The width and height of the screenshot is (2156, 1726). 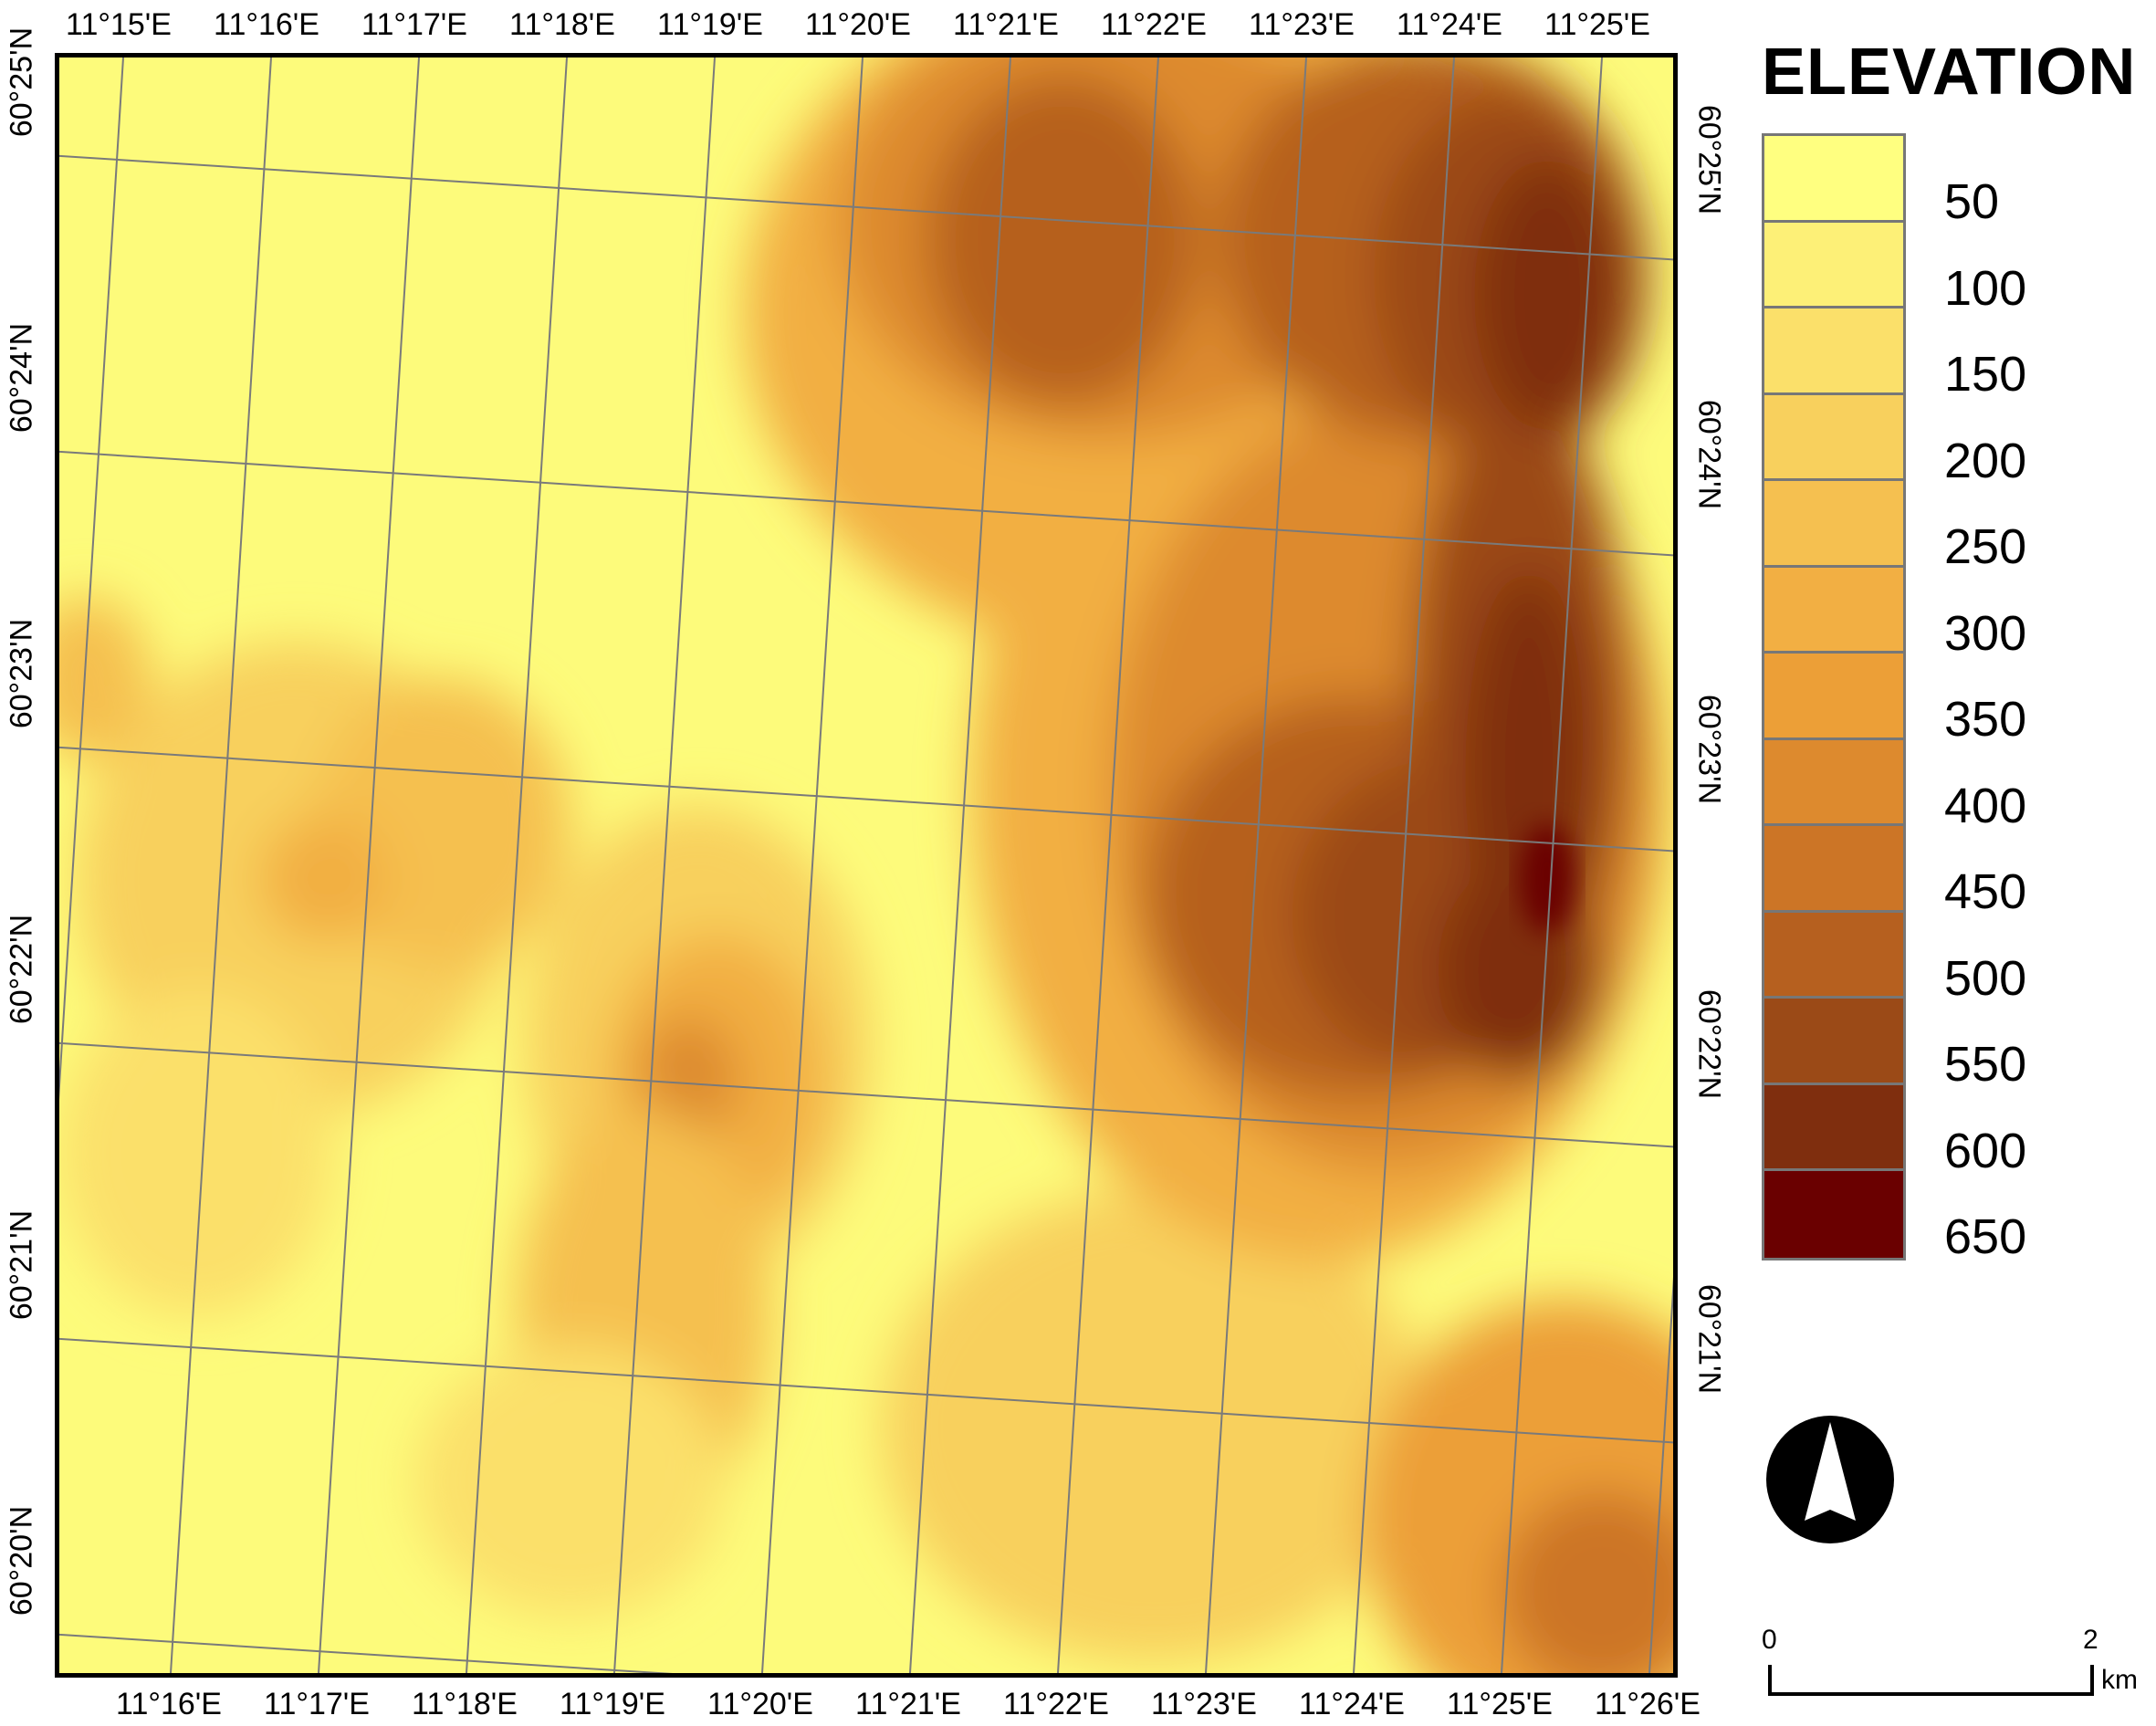 I want to click on left-lat-label: 60°21'N, so click(x=22, y=1265).